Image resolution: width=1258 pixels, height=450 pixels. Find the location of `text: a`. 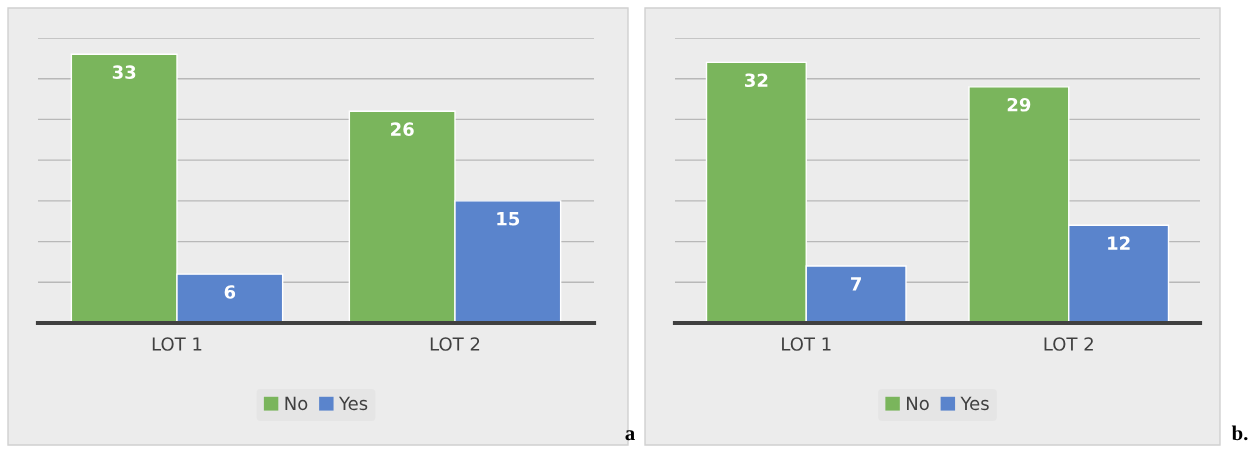

text: a is located at coordinates (630, 435).